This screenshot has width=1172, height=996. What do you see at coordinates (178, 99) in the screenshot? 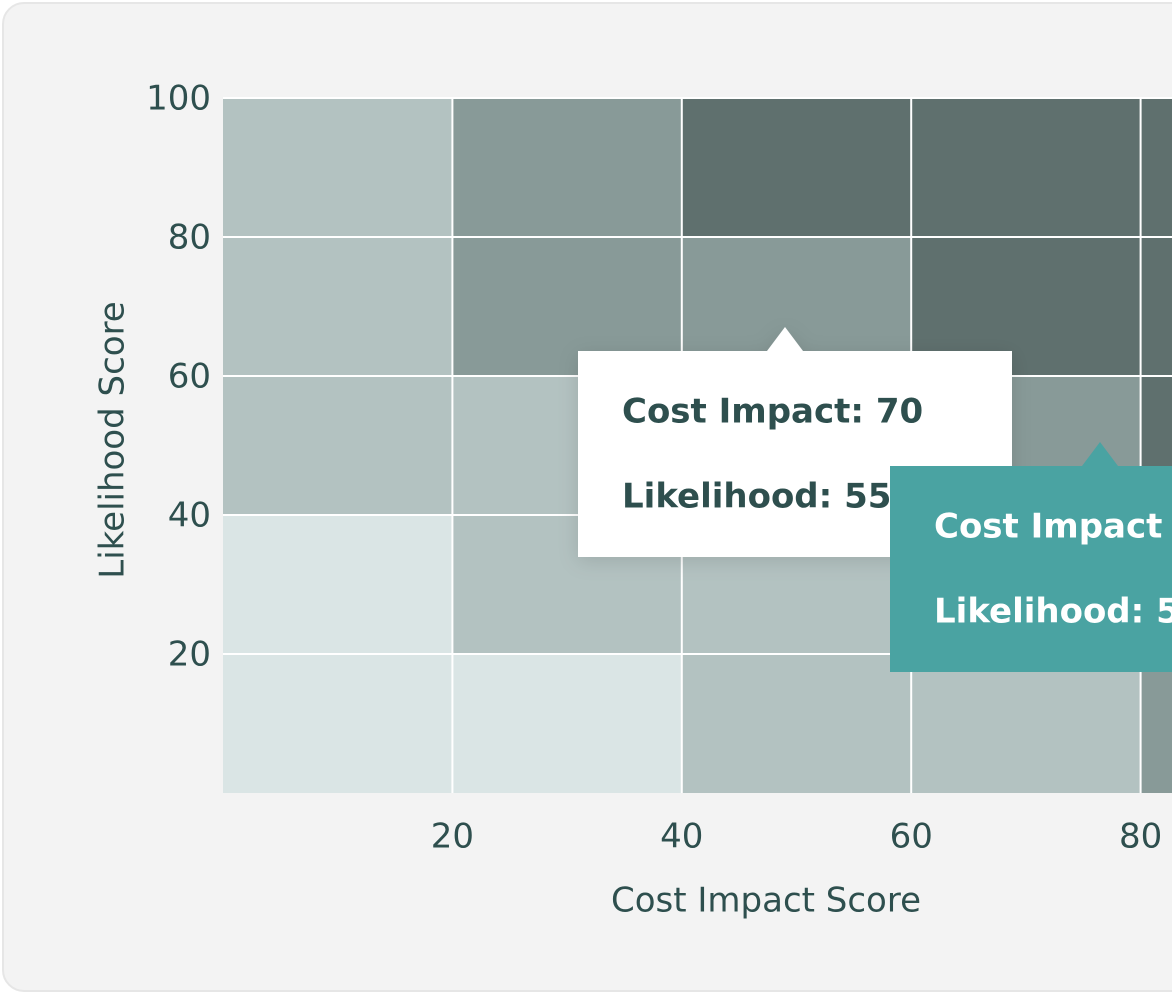
I see `y-tick-label: 100` at bounding box center [178, 99].